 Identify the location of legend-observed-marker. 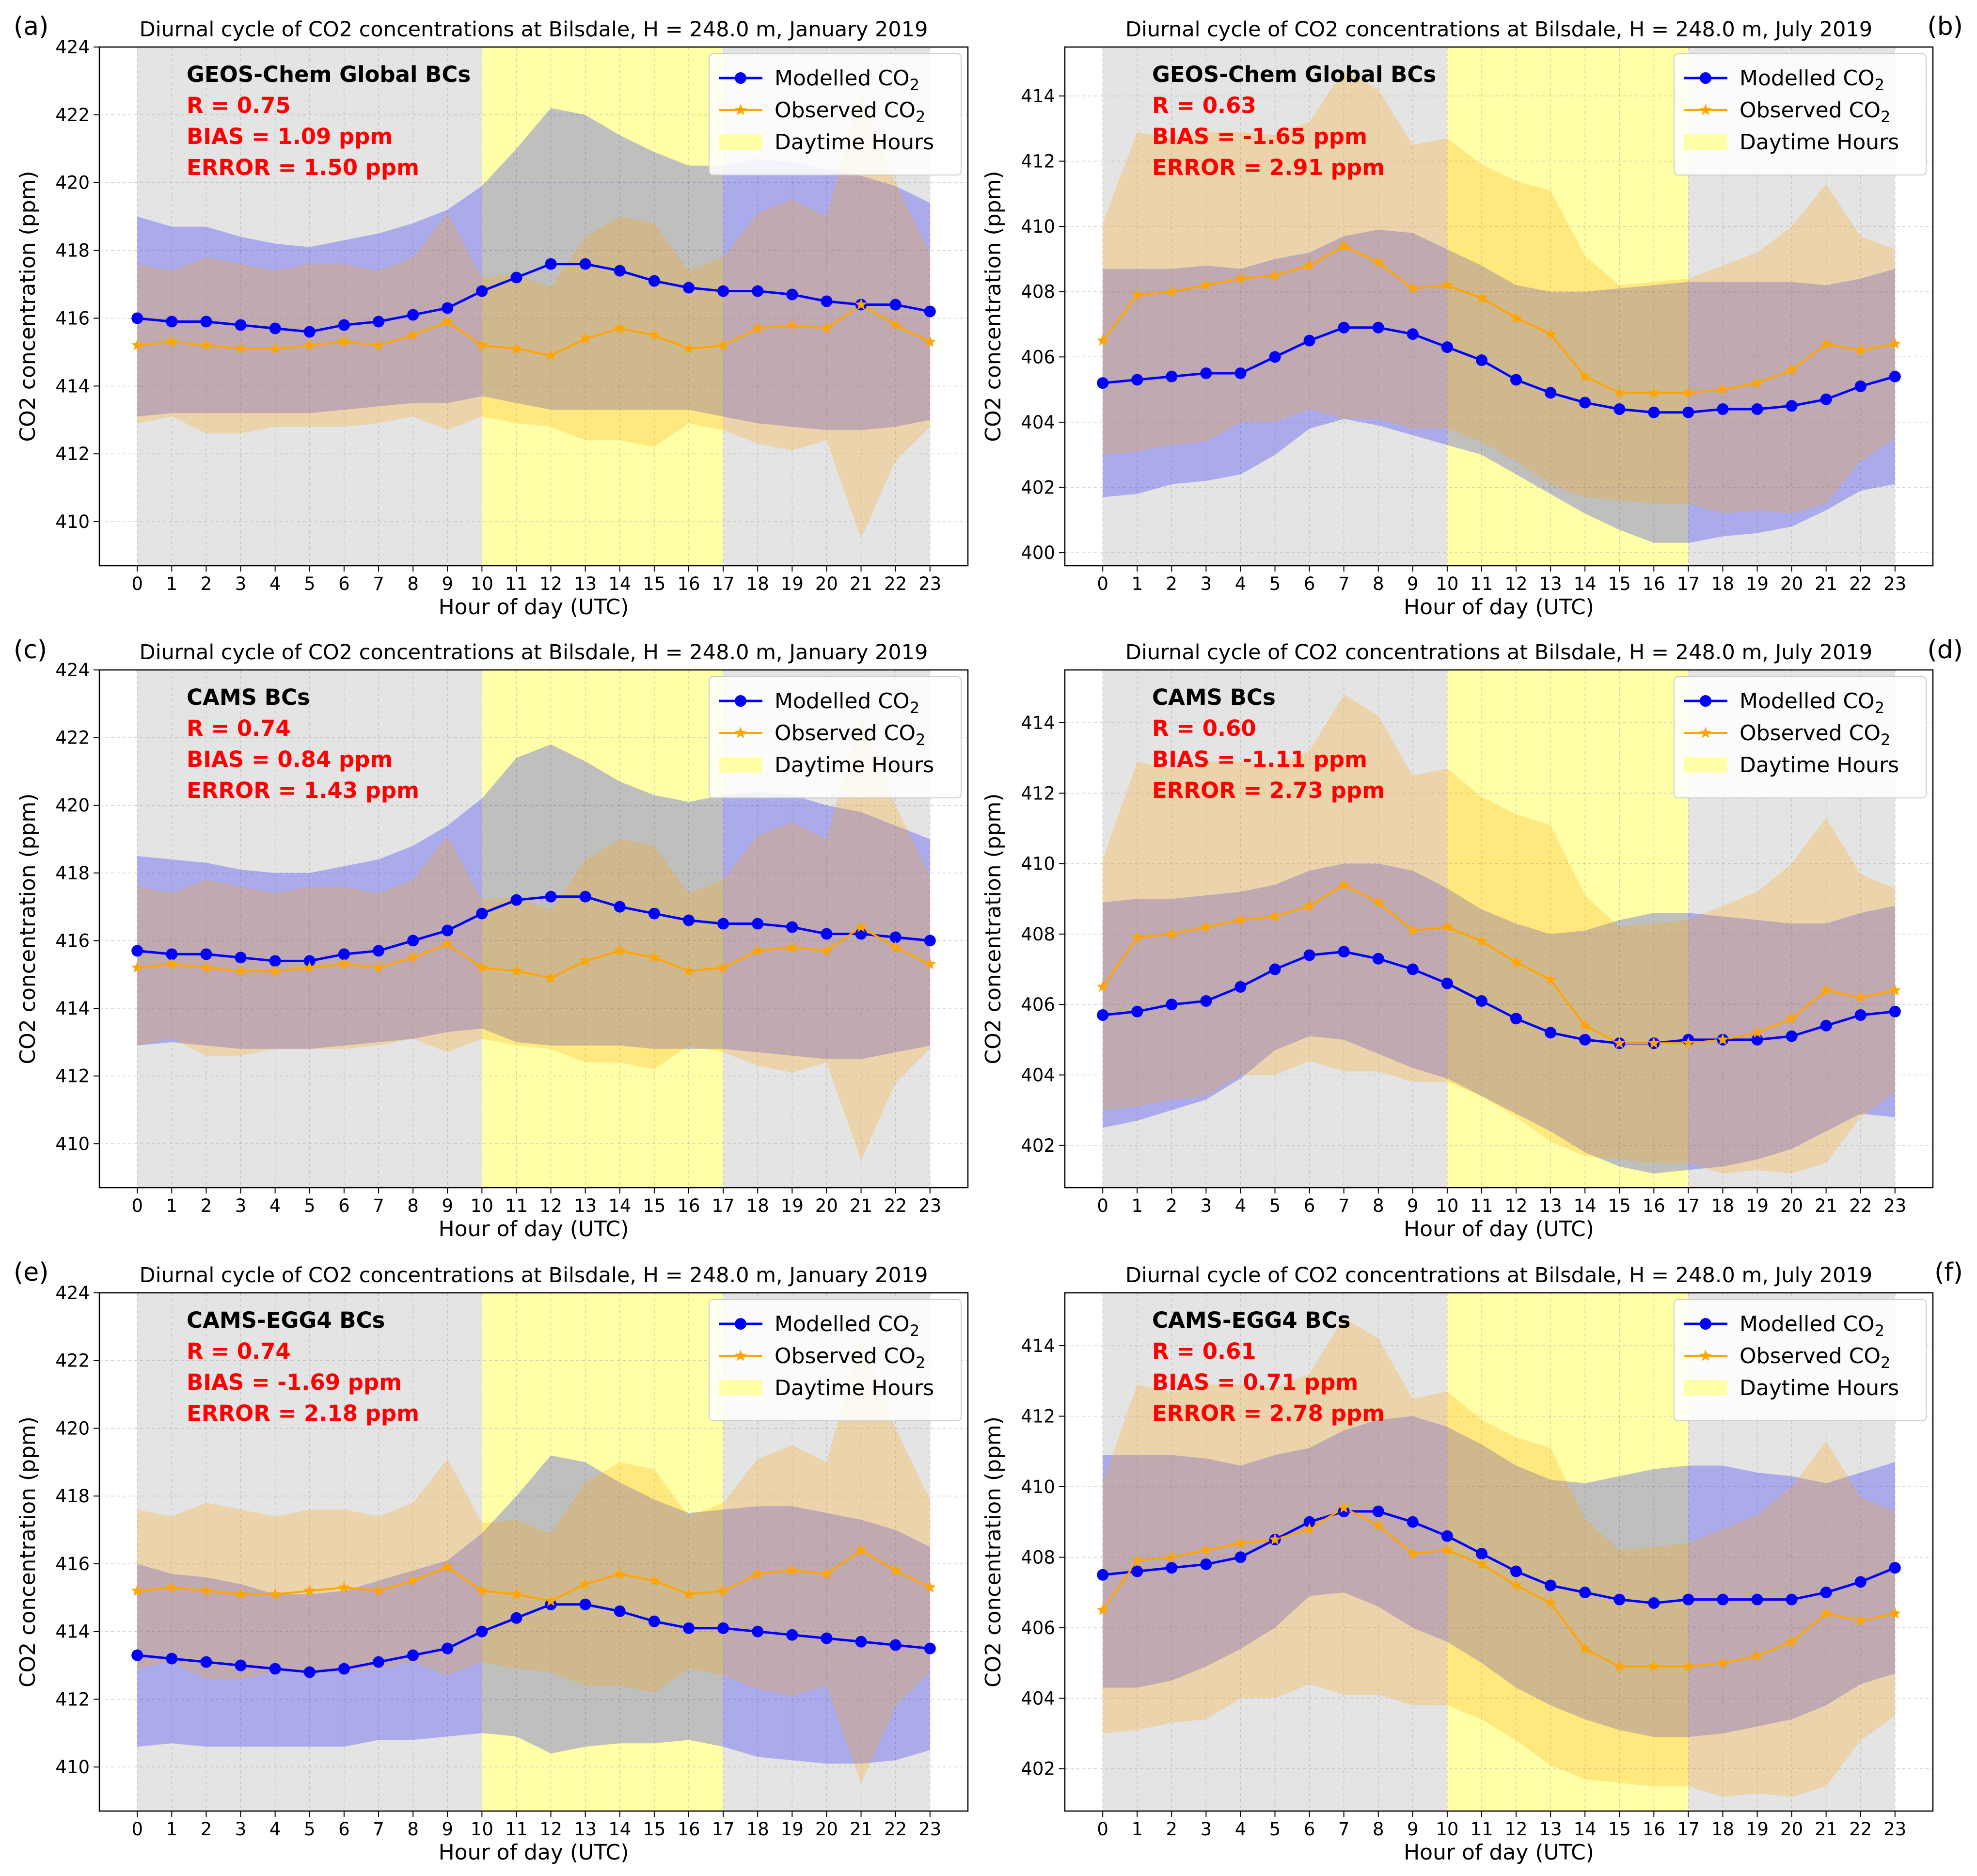
(1705, 732).